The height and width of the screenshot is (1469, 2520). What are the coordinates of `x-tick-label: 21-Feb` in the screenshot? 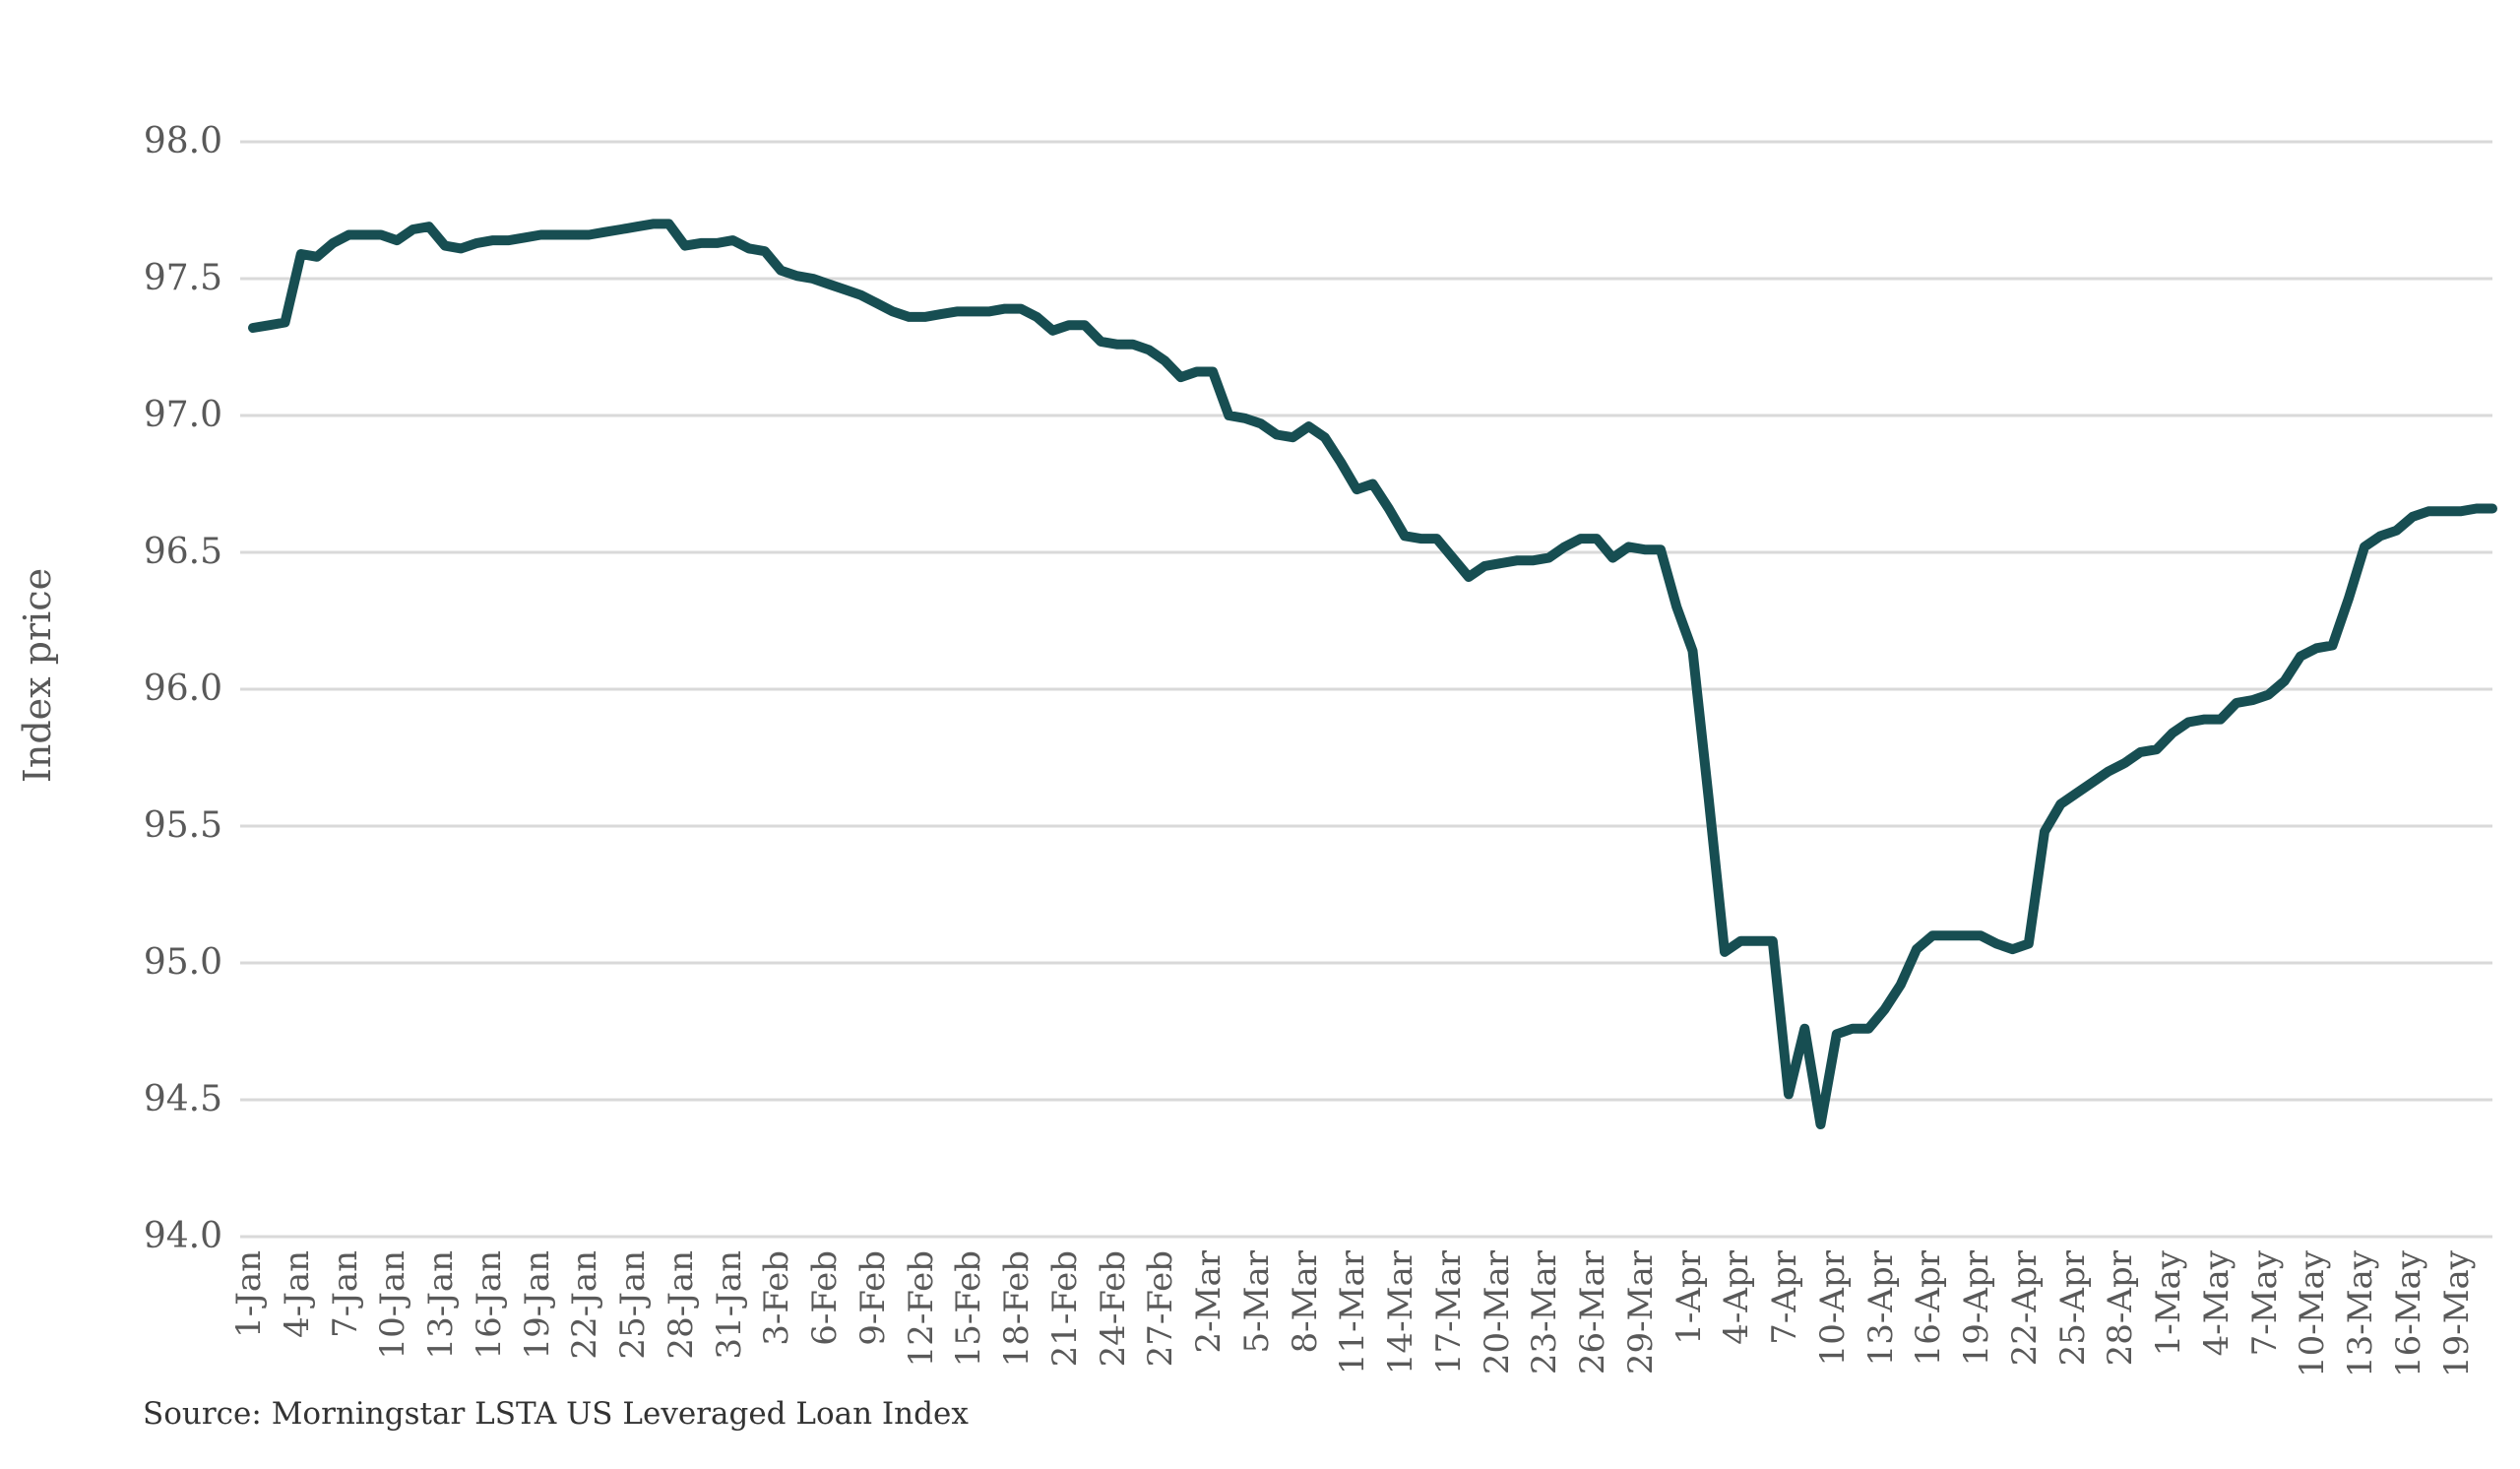 It's located at (1064, 1309).